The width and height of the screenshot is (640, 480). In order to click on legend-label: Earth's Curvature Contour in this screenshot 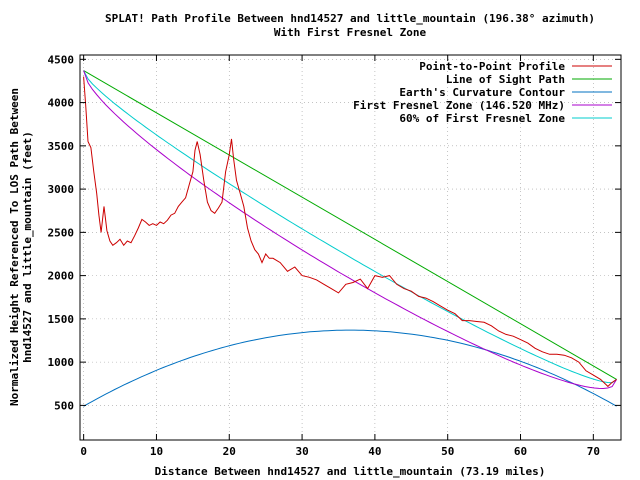, I will do `click(482, 92)`.